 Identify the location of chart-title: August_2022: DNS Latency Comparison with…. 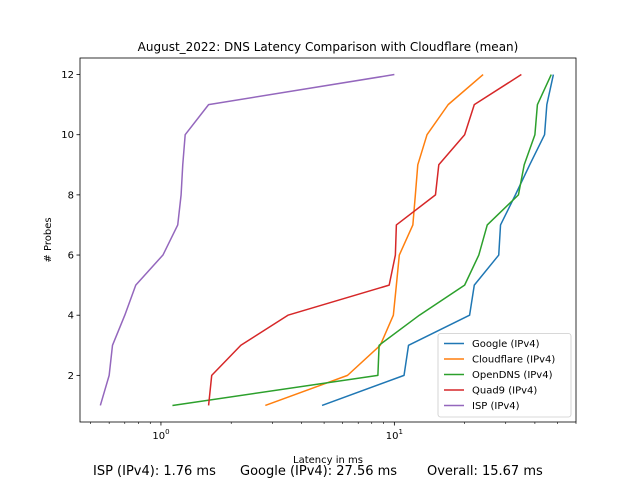
(328, 47).